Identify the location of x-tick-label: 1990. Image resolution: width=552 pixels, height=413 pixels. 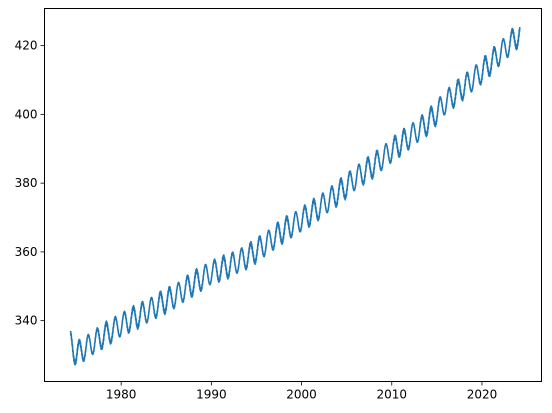
(211, 395).